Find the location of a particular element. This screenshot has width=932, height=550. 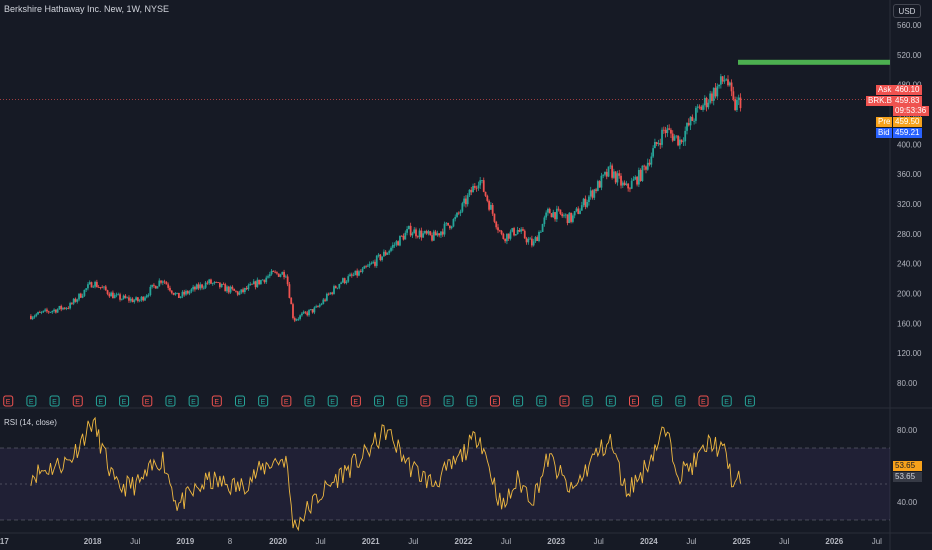

chart-title: Berkshire Hathaway Inc. New, 1W, NYSE is located at coordinates (87, 9).